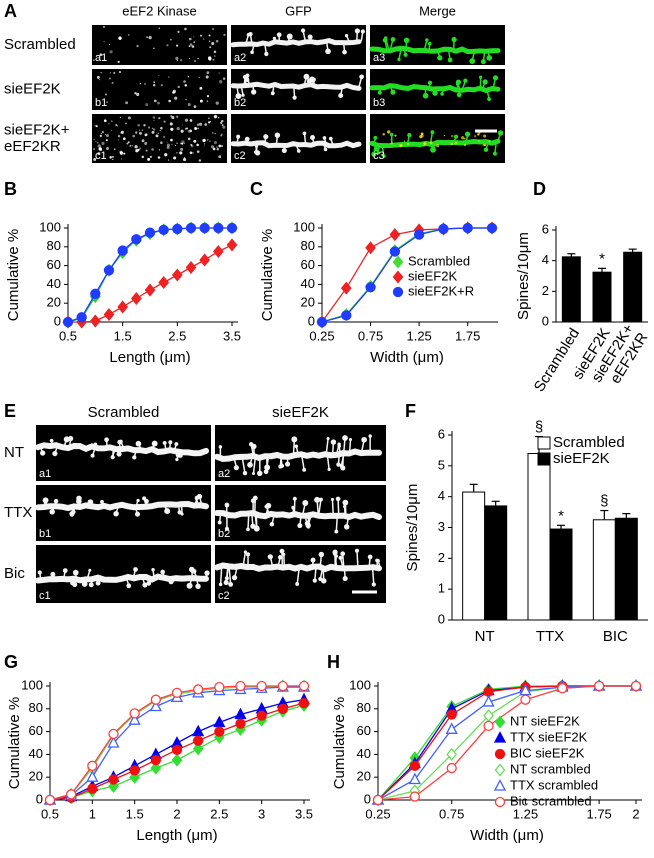 The image size is (654, 858). Describe the element at coordinates (304, 226) in the screenshot. I see `y-tick-label: 100` at that location.